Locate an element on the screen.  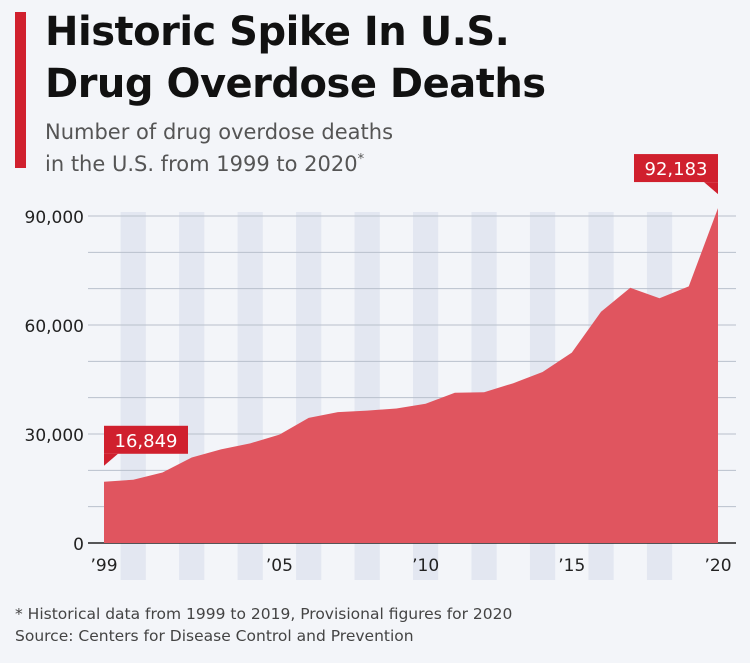
x-tick-label: ’20 is located at coordinates (717, 566).